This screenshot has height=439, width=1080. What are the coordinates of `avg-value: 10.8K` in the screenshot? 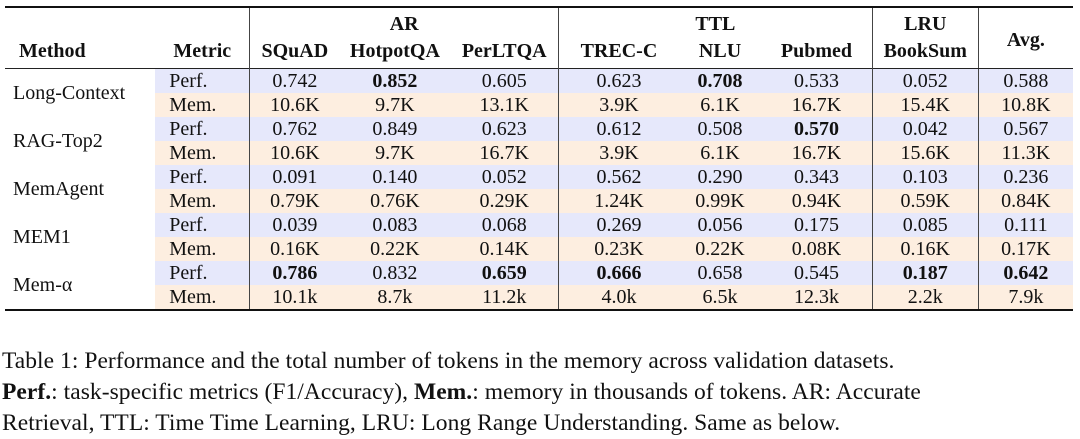 It's located at (1025, 105).